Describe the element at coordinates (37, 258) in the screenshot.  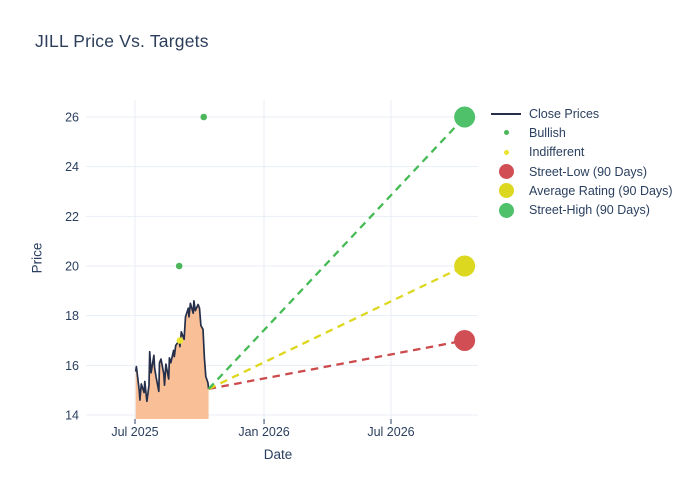
I see `y-axis-title: Price` at that location.